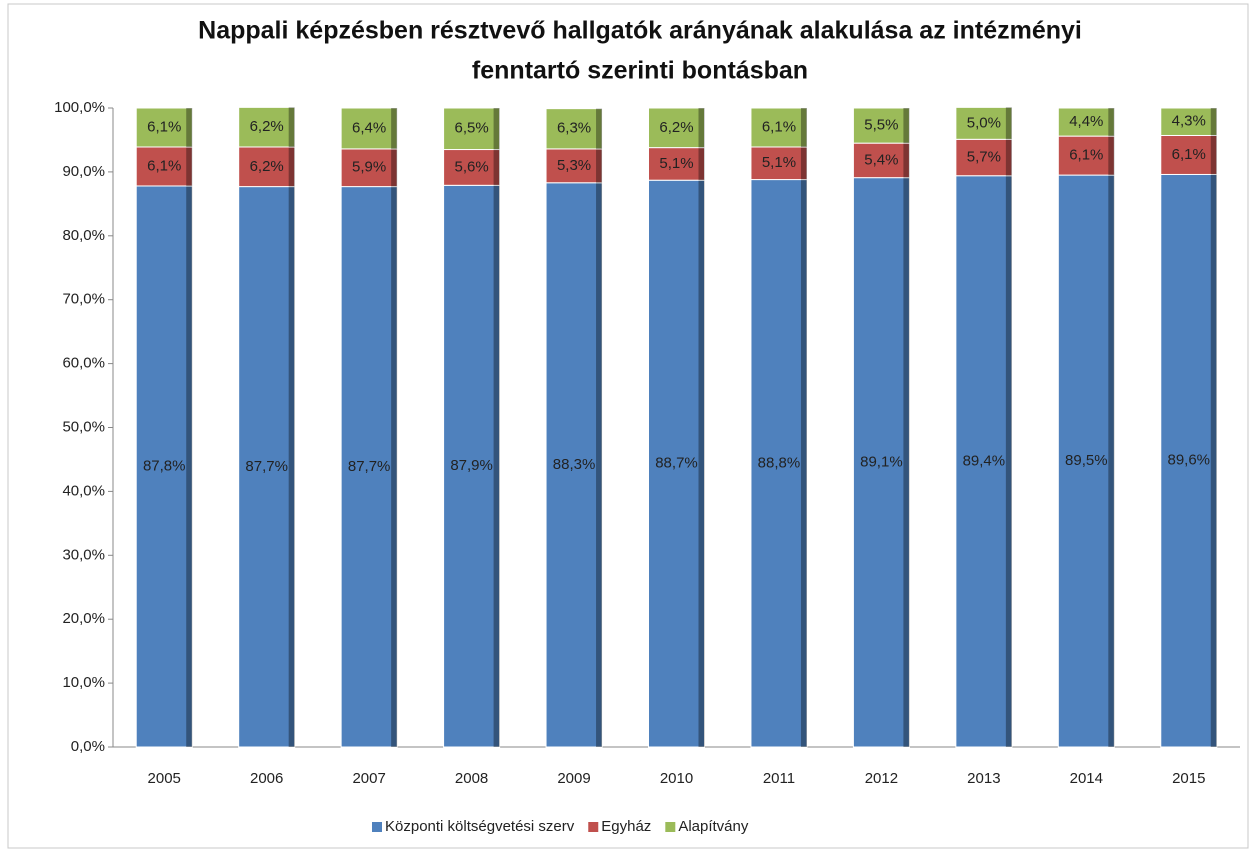 The width and height of the screenshot is (1254, 852). What do you see at coordinates (881, 125) in the screenshot?
I see `data-label: 5,5%` at bounding box center [881, 125].